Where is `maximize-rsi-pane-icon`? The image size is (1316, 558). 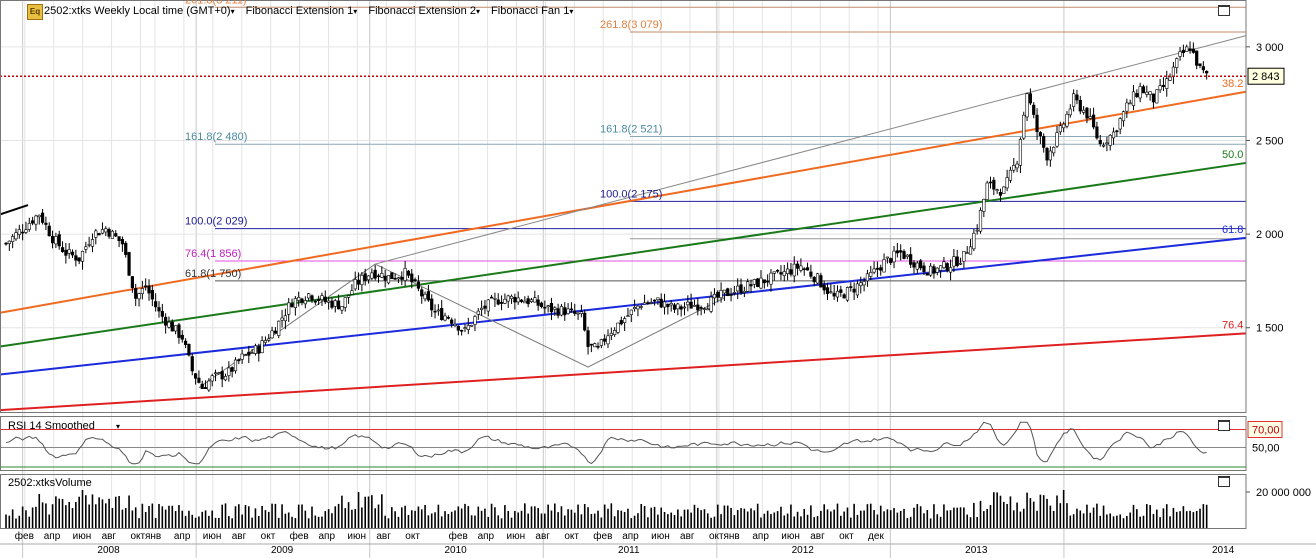
maximize-rsi-pane-icon is located at coordinates (1224, 425).